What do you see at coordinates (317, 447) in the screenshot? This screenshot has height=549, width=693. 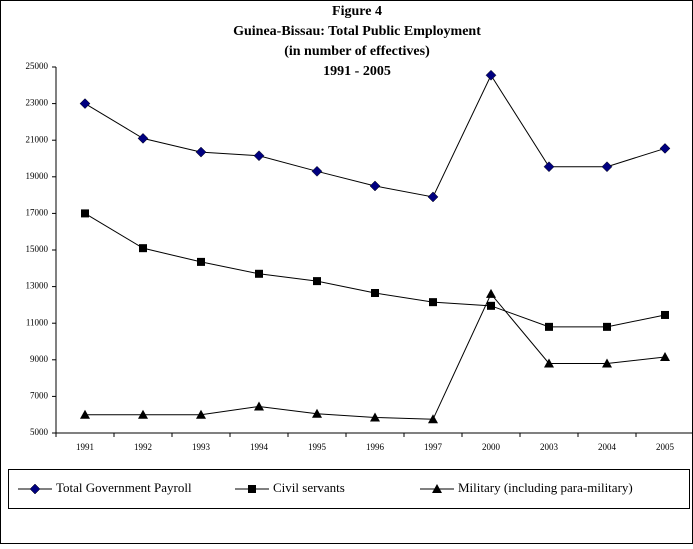 I see `x-tick-label: 1995` at bounding box center [317, 447].